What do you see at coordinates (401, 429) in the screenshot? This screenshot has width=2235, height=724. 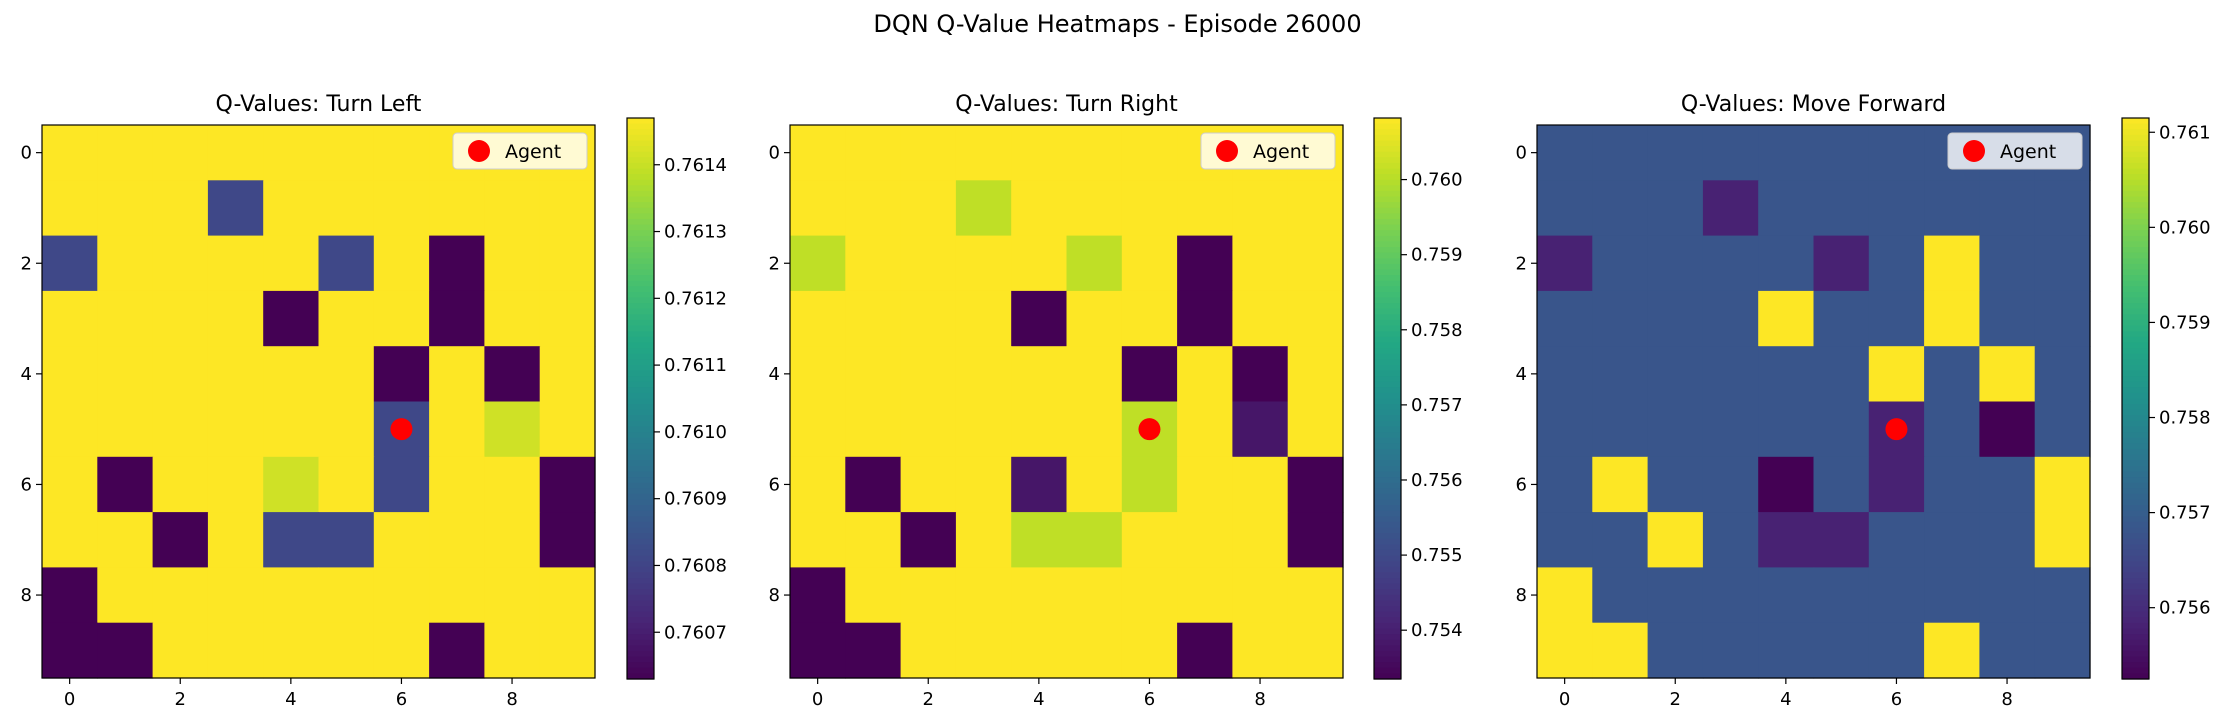 I see `agent-marker` at bounding box center [401, 429].